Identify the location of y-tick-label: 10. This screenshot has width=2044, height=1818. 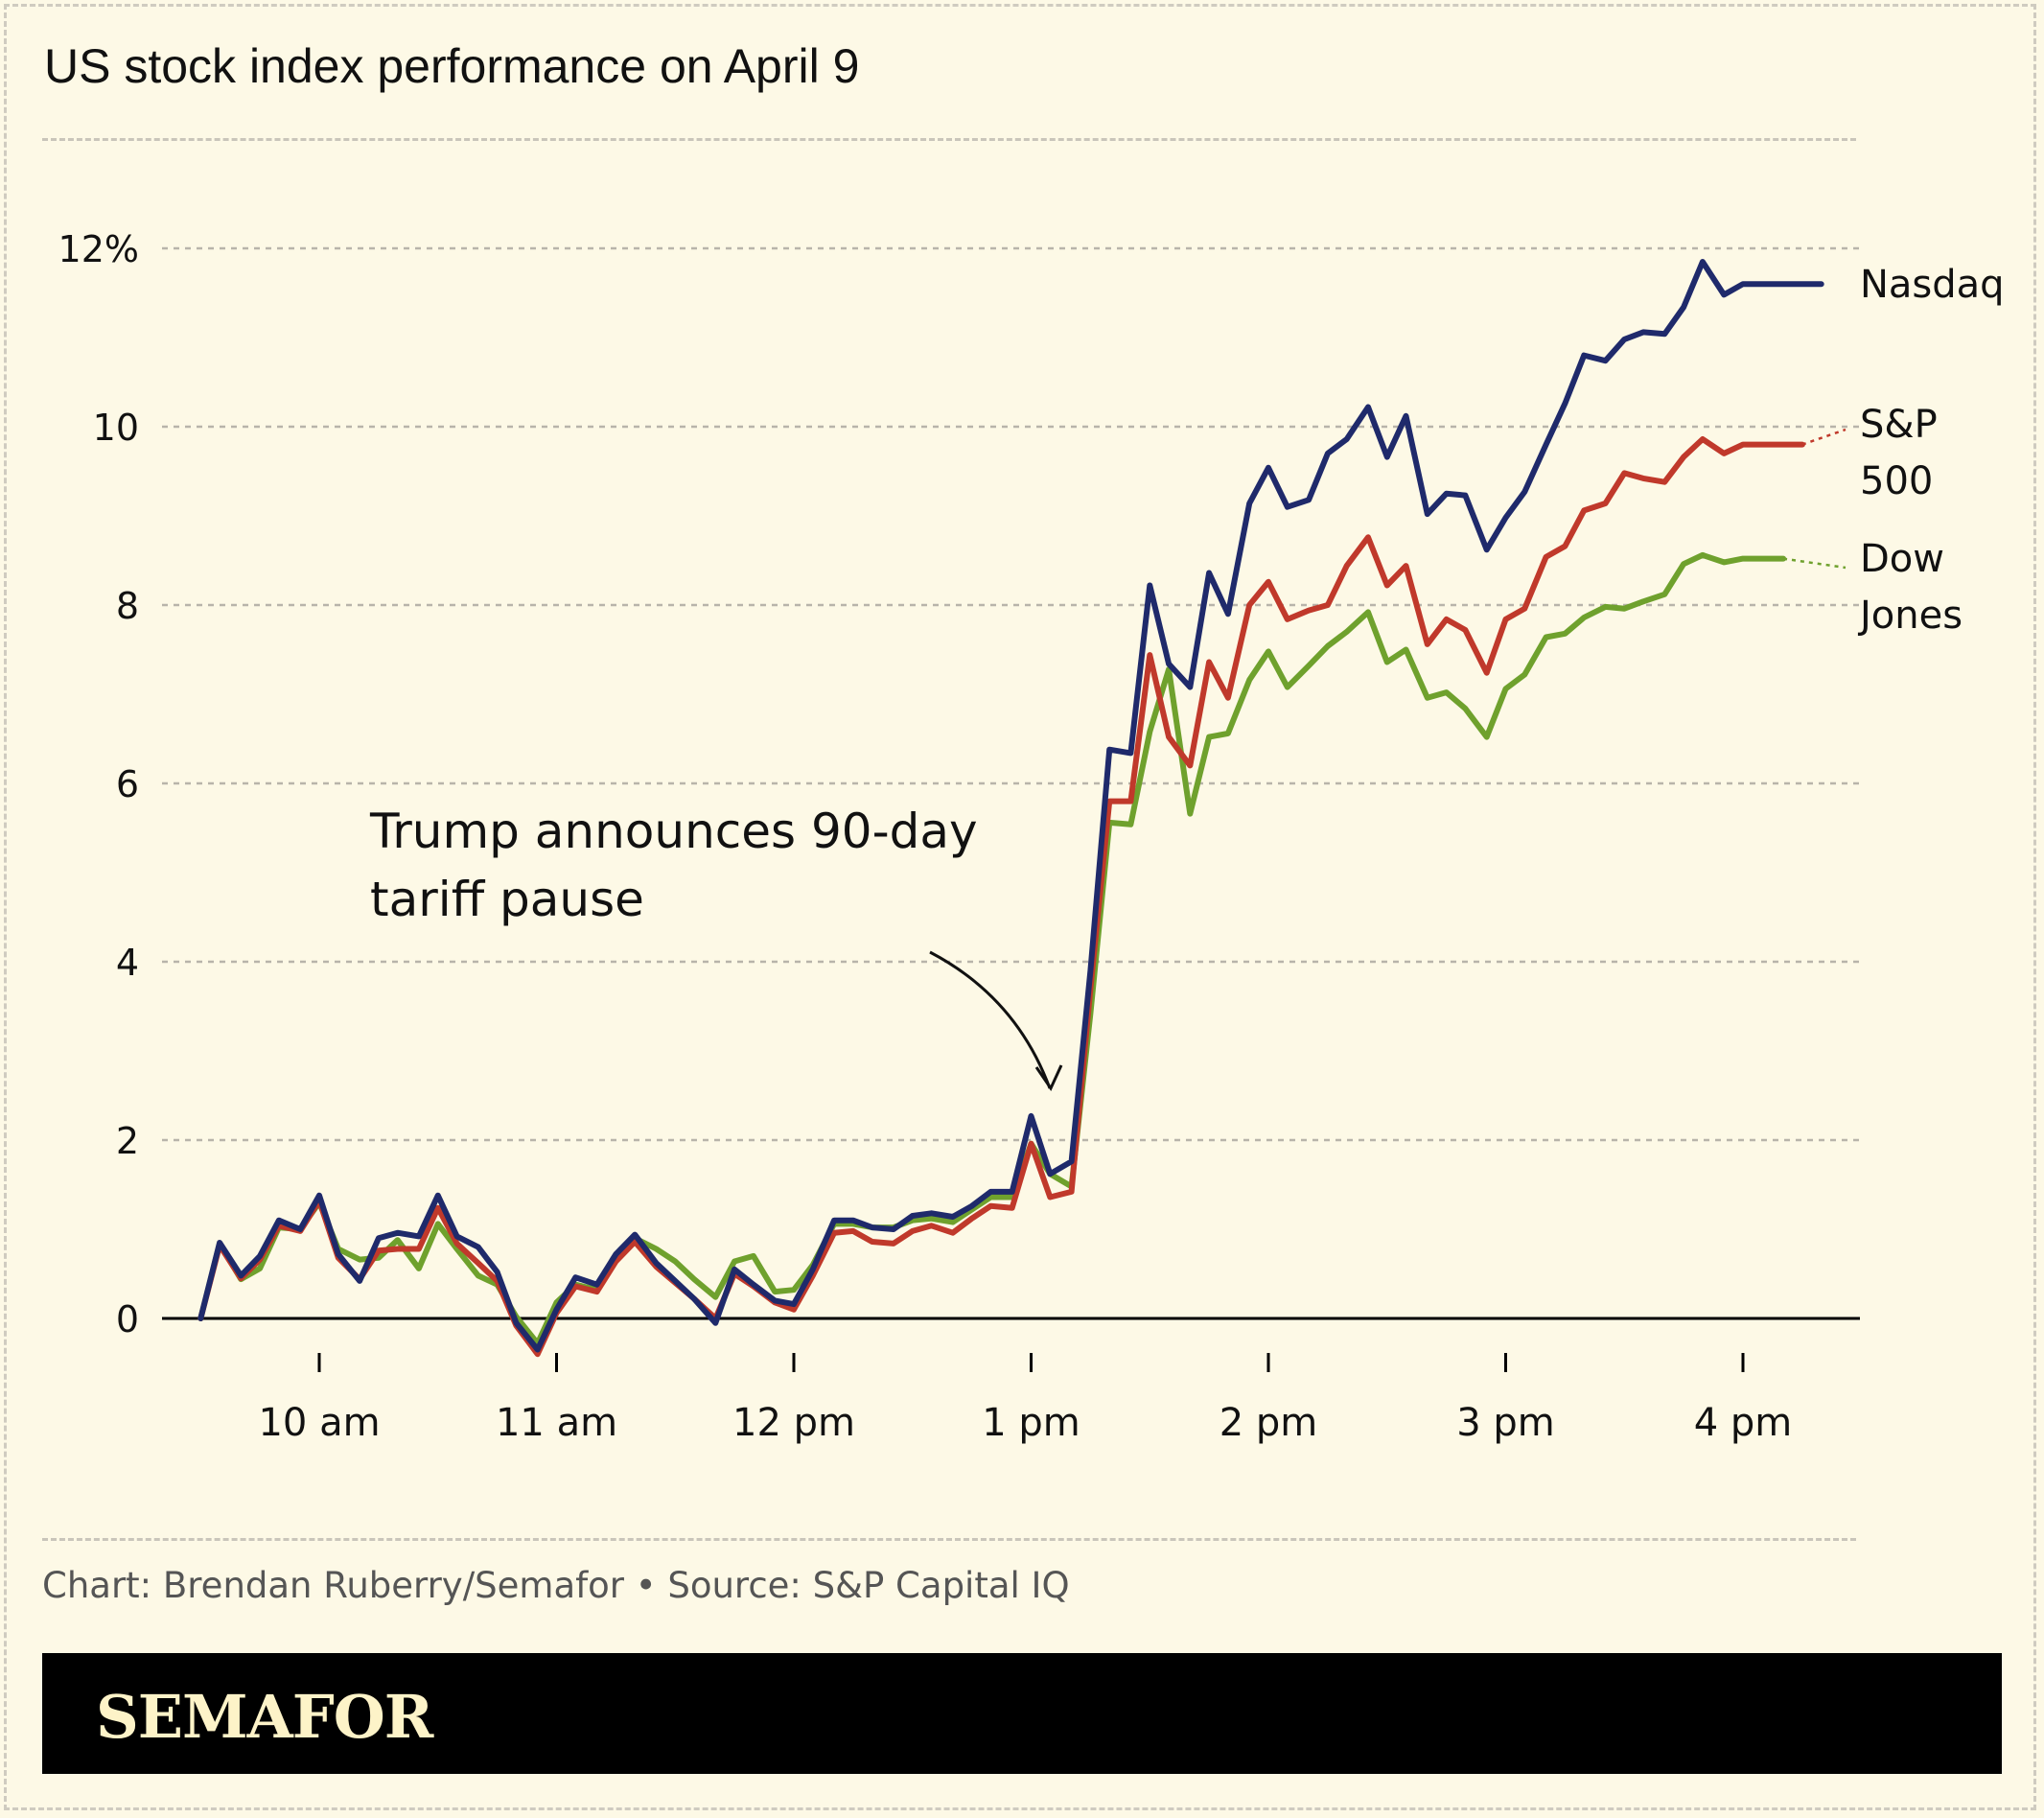
(116, 428).